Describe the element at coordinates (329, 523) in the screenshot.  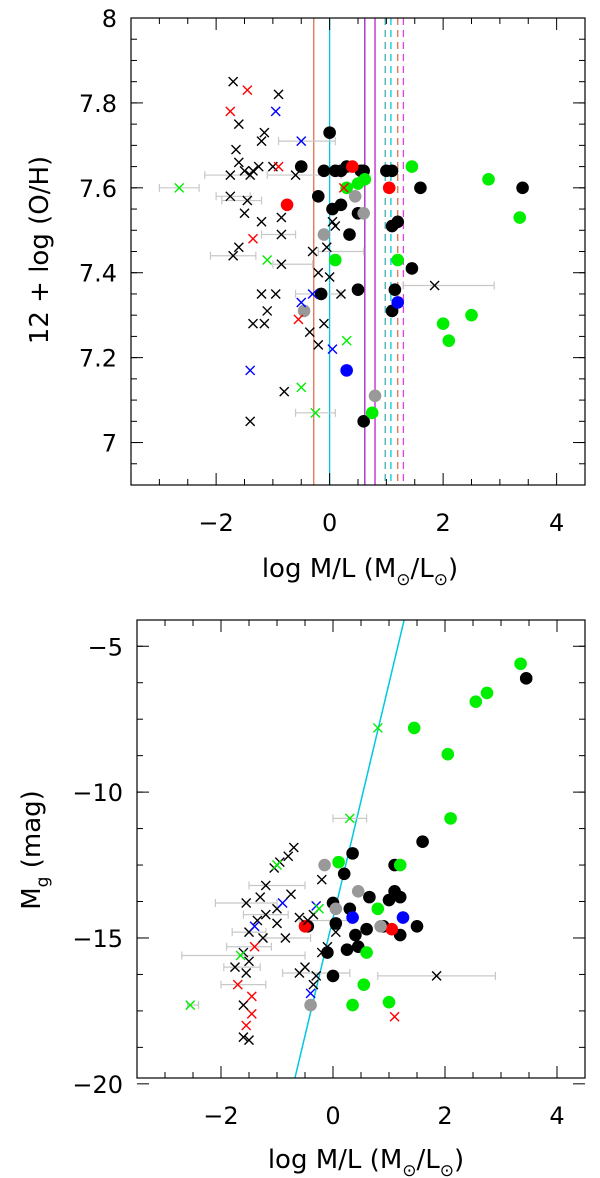
I see `top-x-tick-label: 0` at that location.